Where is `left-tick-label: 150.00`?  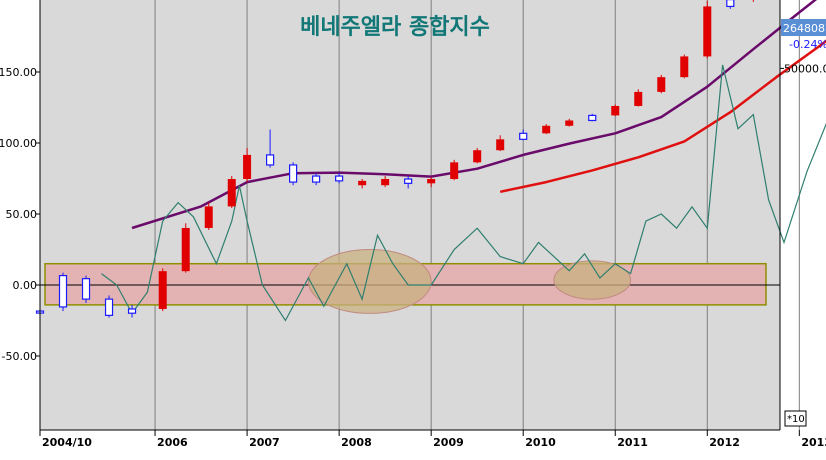 left-tick-label: 150.00 is located at coordinates (18, 72).